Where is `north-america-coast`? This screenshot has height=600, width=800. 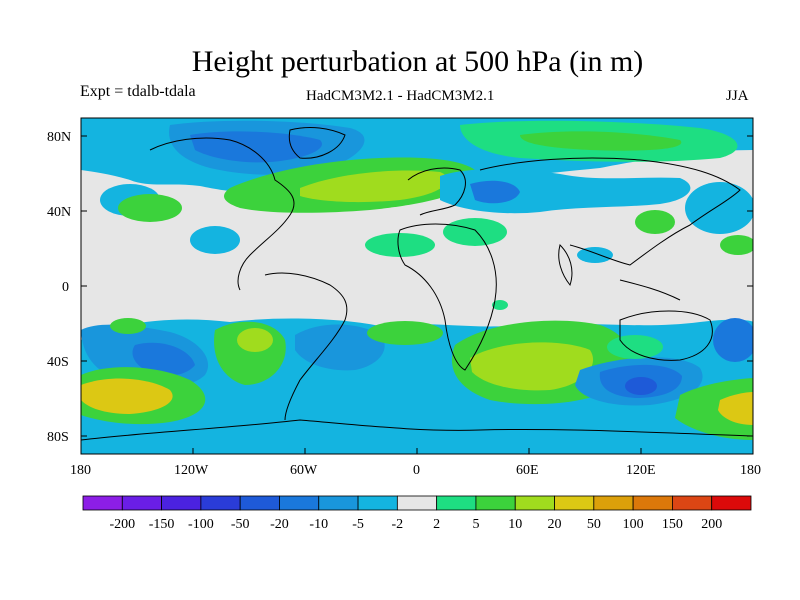
north-america-coast is located at coordinates (222, 214).